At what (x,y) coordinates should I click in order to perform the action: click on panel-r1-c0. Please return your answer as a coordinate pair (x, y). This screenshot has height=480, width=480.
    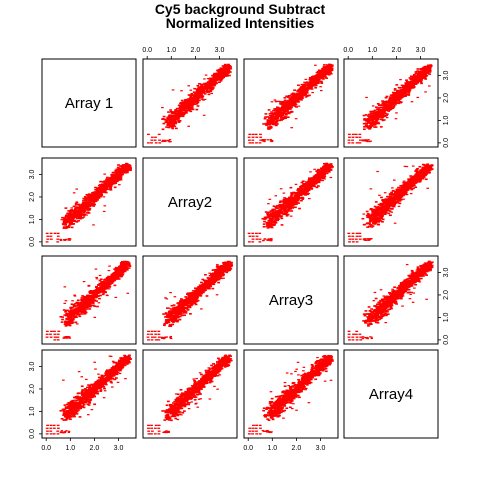
    Looking at the image, I should click on (89, 202).